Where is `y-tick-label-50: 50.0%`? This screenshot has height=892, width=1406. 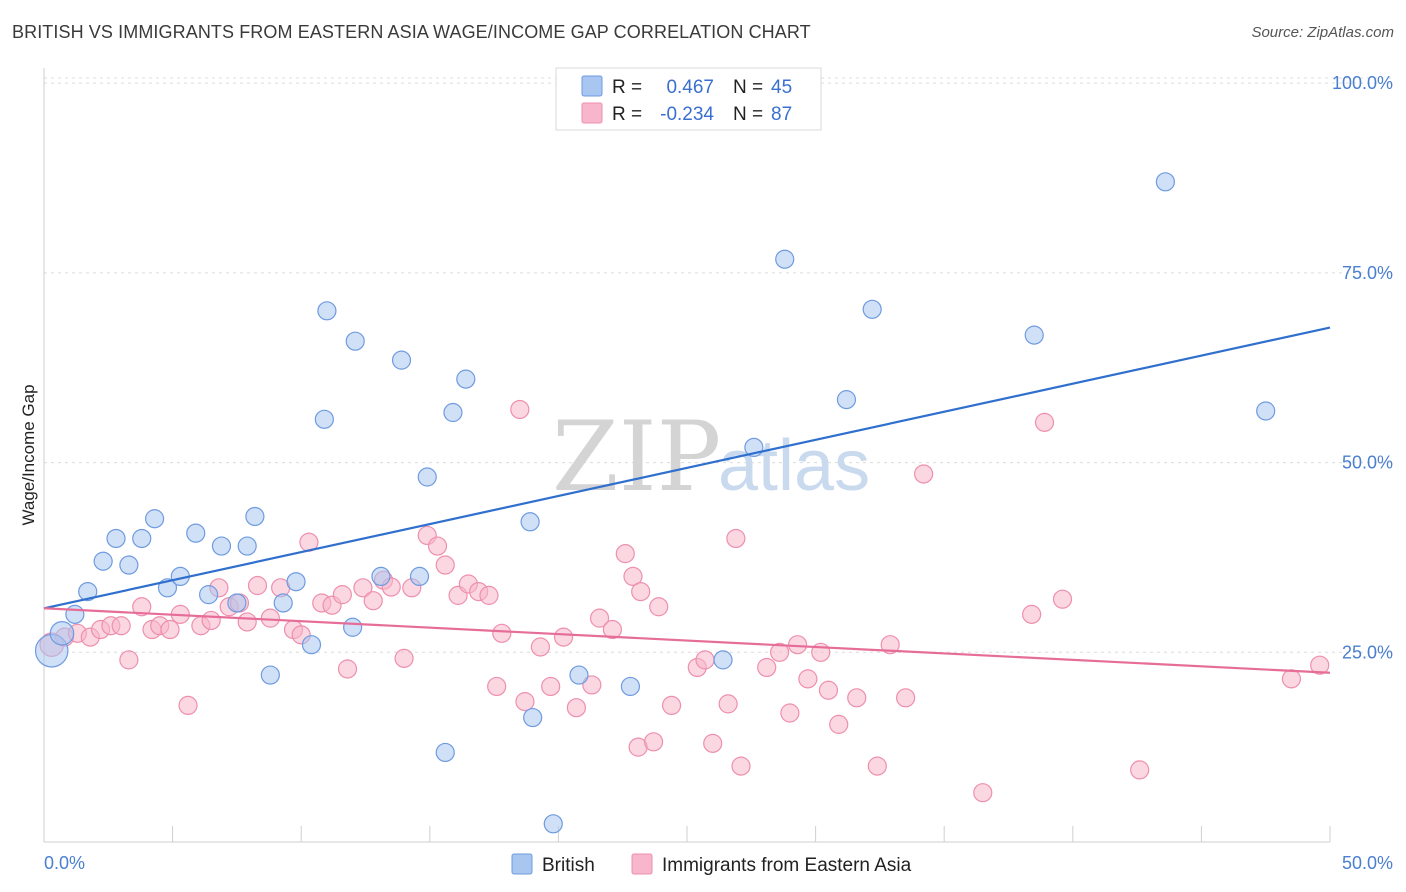 y-tick-label-50: 50.0% is located at coordinates (1367, 463).